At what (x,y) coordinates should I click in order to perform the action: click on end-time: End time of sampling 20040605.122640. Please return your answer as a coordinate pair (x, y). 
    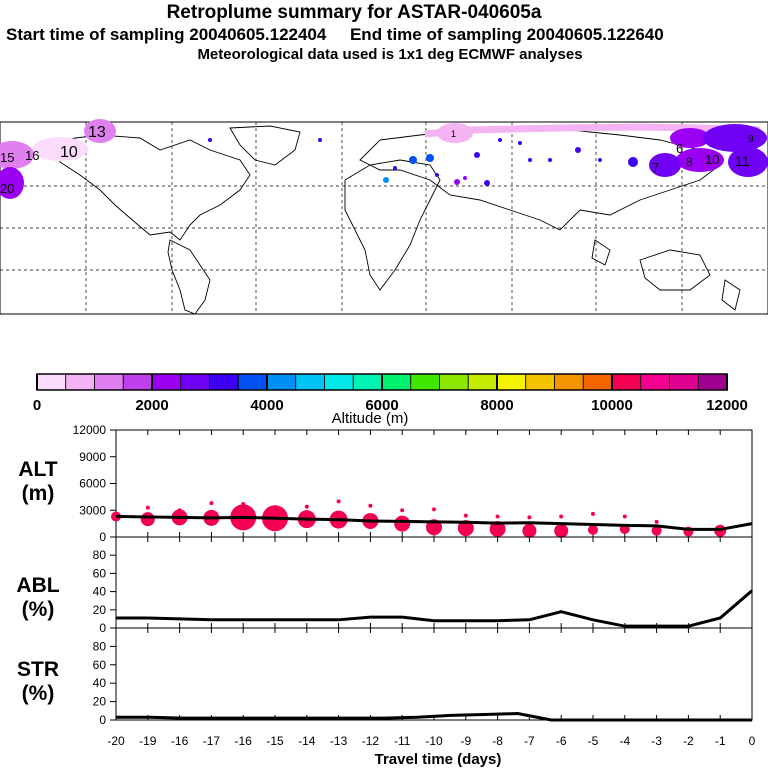
    Looking at the image, I should click on (506, 34).